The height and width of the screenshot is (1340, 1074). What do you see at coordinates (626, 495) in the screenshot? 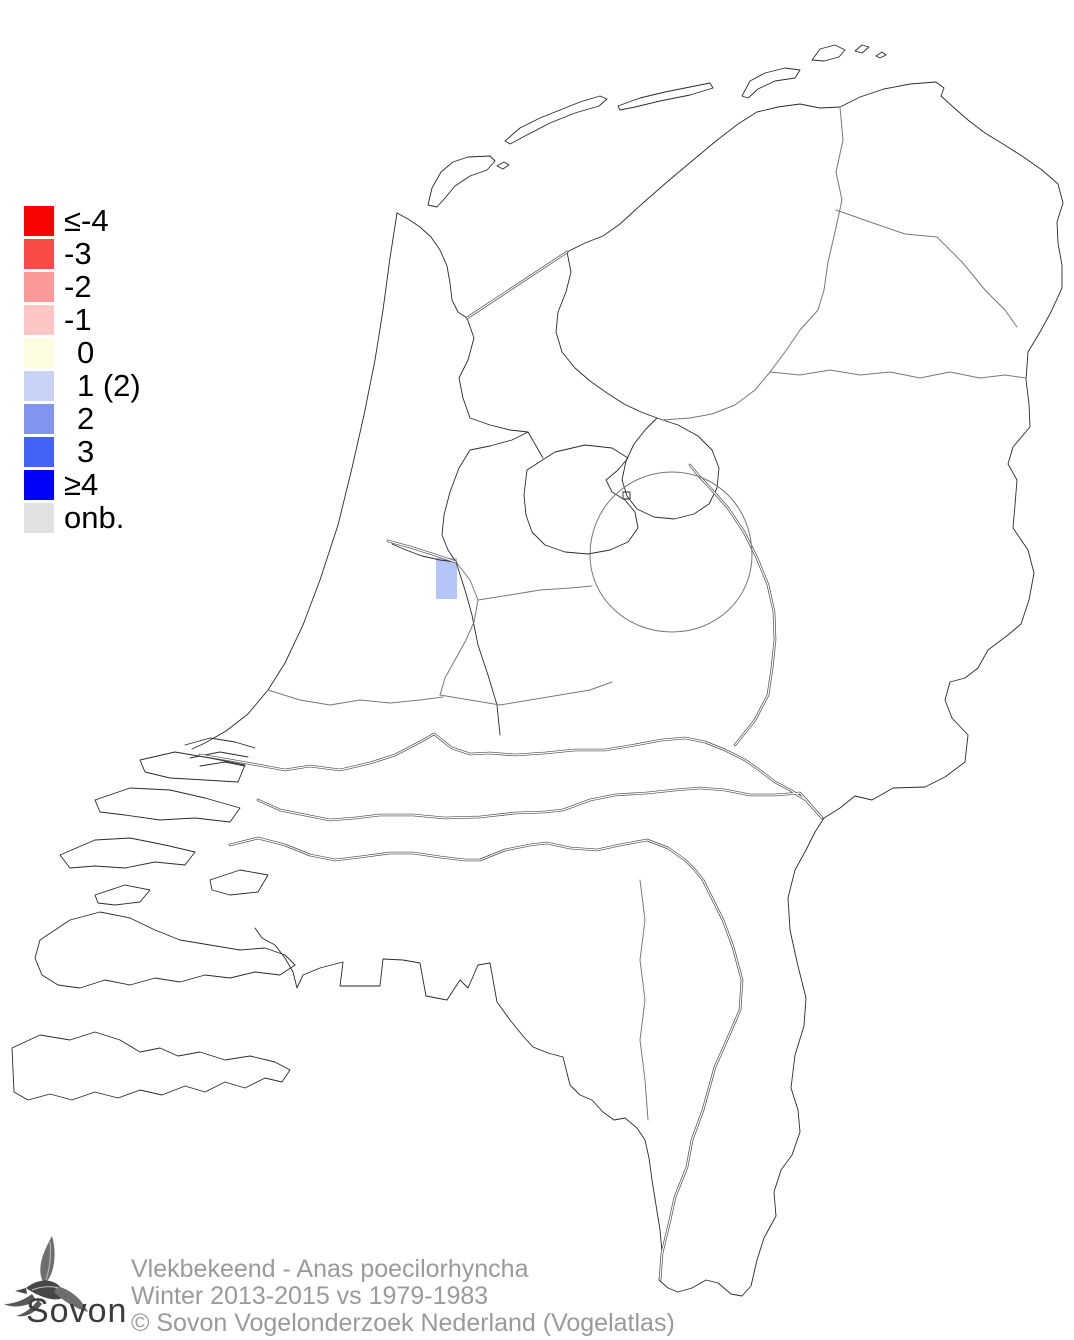
I see `urk` at bounding box center [626, 495].